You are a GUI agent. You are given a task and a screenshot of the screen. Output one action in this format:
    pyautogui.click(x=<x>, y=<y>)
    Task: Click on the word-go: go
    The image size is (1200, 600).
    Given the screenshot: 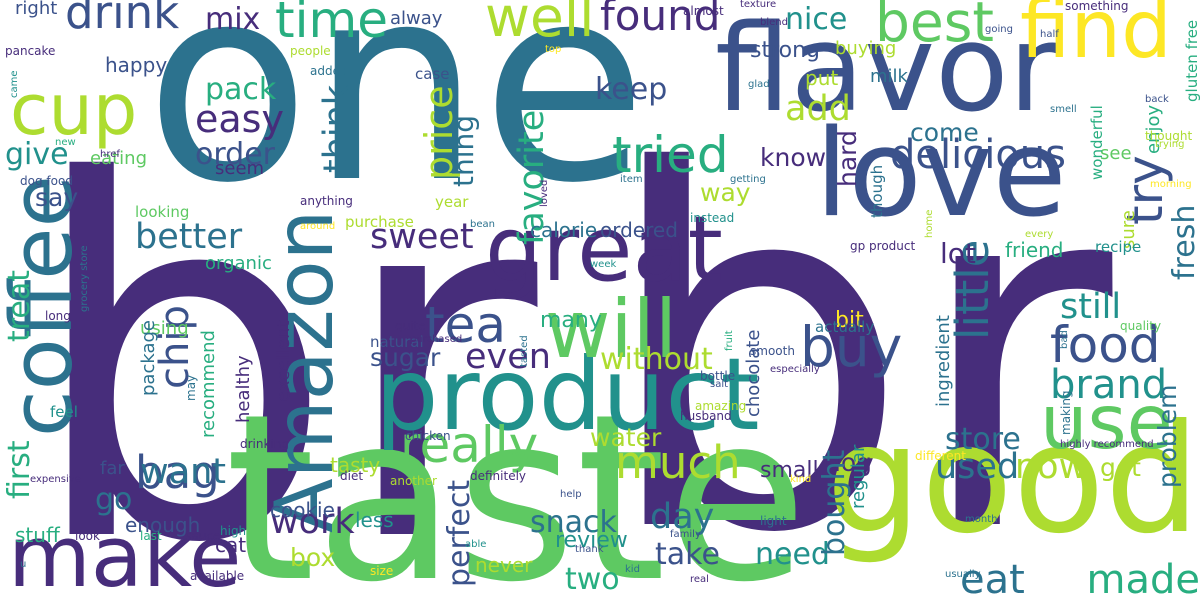 What is the action you would take?
    pyautogui.click(x=114, y=499)
    